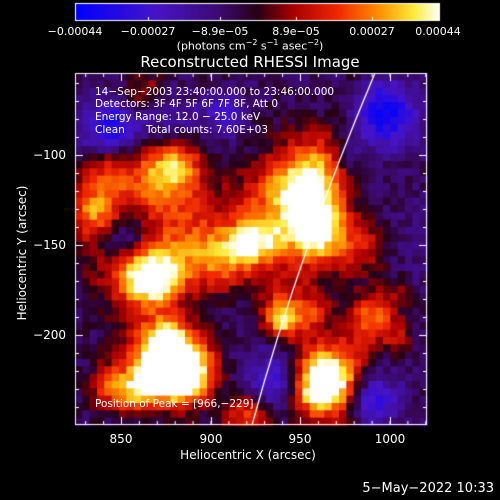 The height and width of the screenshot is (500, 500). I want to click on colorbar-tick-label: −0.00044, so click(75, 31).